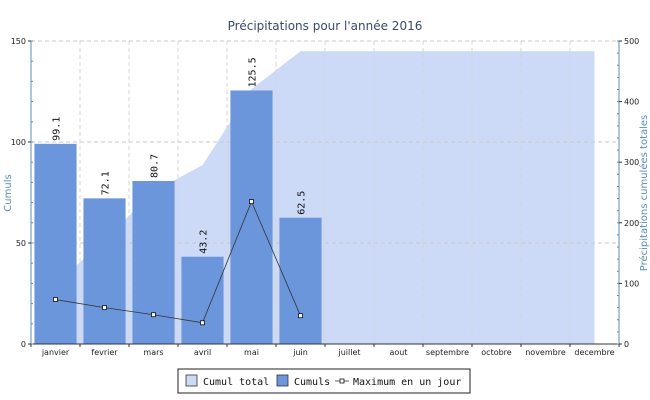 This screenshot has height=400, width=650. I want to click on x-tick-label-novembre: novembre, so click(545, 352).